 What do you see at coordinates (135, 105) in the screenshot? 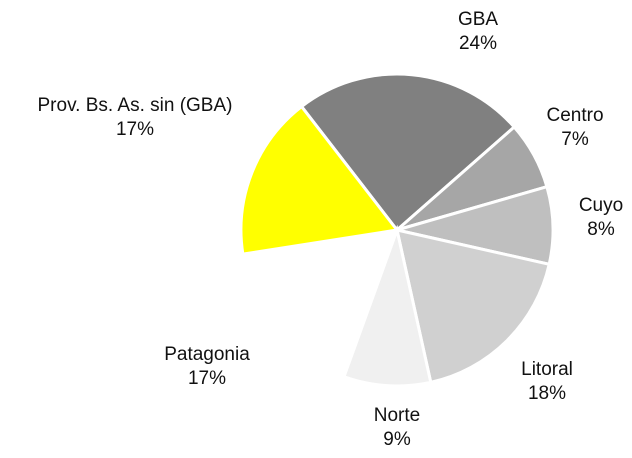
I see `slice-label: Prov. Bs. As. sin (GBA)` at bounding box center [135, 105].